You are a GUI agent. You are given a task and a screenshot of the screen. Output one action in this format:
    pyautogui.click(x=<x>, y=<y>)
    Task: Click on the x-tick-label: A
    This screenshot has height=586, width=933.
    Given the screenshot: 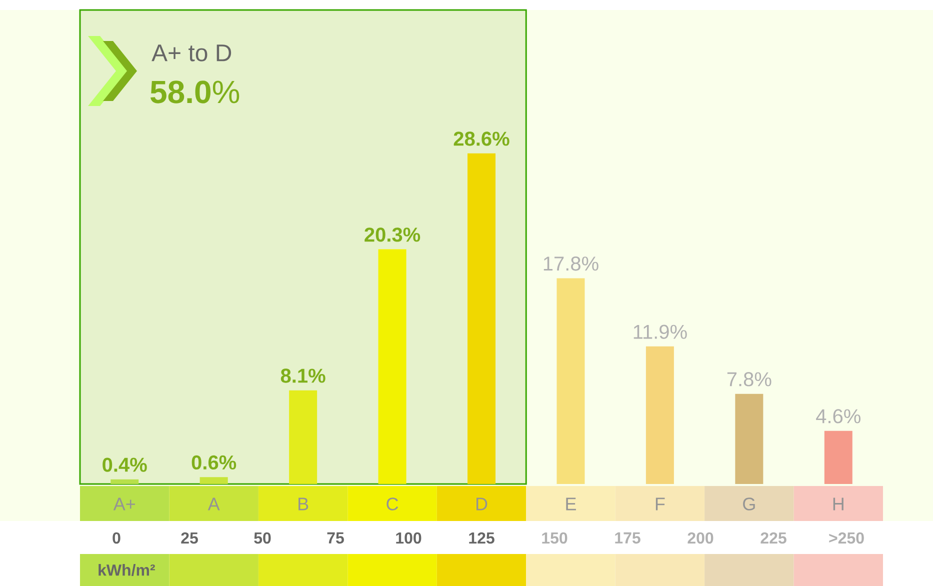 What is the action you would take?
    pyautogui.click(x=214, y=504)
    